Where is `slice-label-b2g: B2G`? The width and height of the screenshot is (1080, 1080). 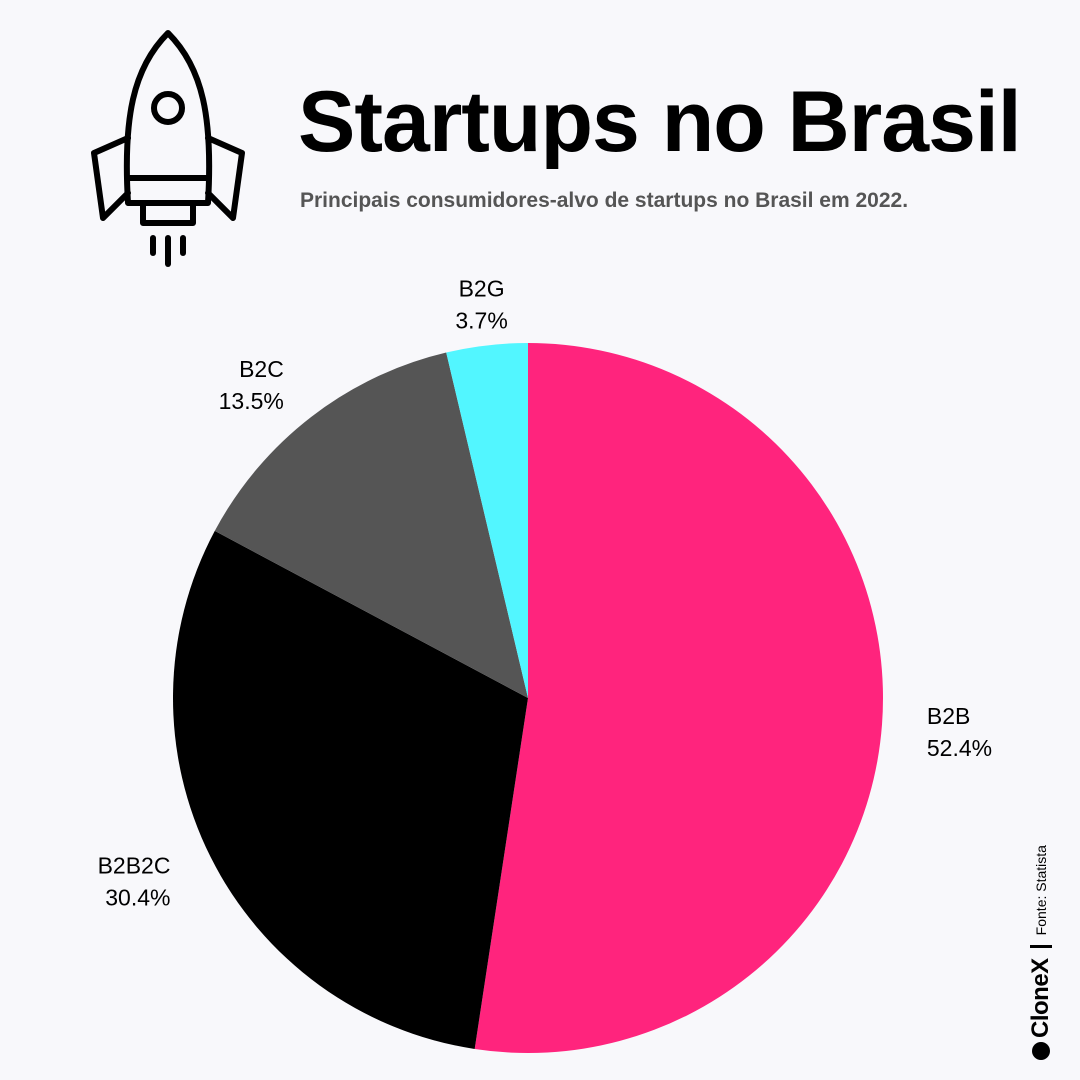 slice-label-b2g: B2G is located at coordinates (482, 289).